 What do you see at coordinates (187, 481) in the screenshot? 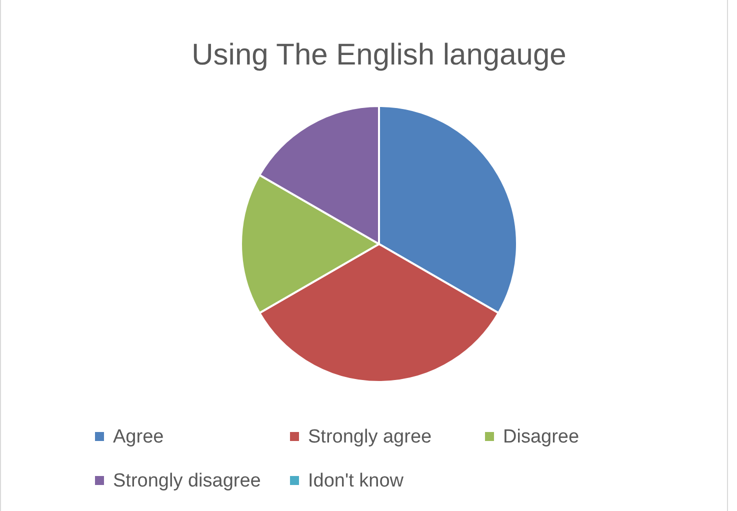
I see `legend-label: Strongly disagree` at bounding box center [187, 481].